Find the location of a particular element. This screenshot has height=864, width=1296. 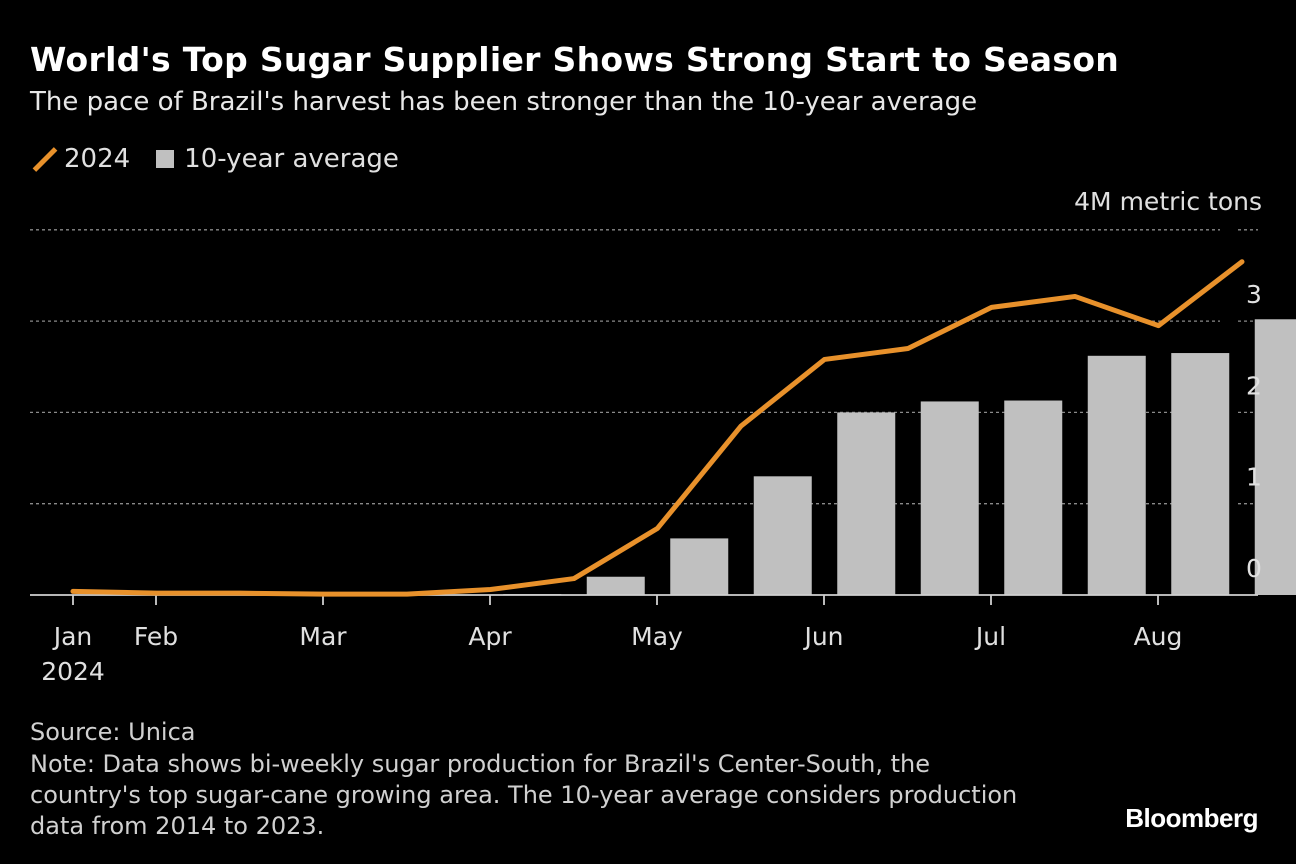

legend: 2024 10-year average is located at coordinates (227, 159).